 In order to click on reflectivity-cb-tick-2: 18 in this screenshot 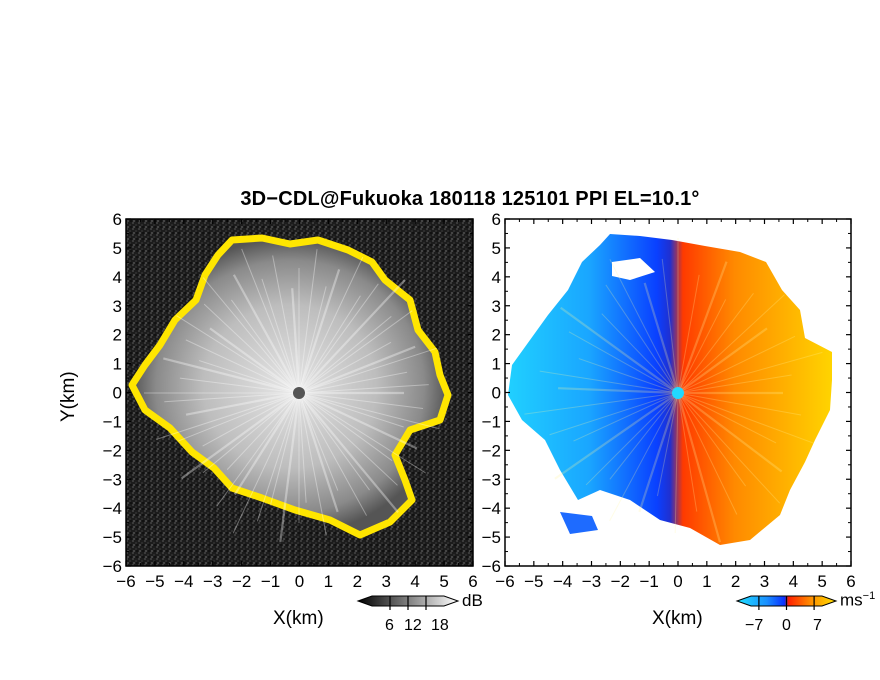, I will do `click(440, 625)`.